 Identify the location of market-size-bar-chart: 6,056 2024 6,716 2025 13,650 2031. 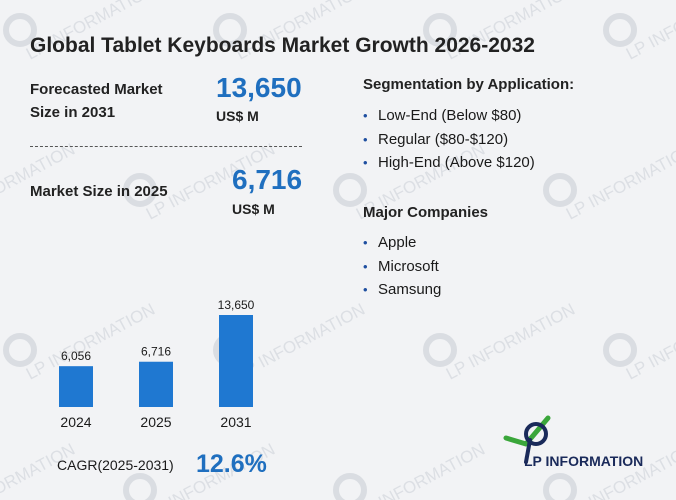
(157, 364).